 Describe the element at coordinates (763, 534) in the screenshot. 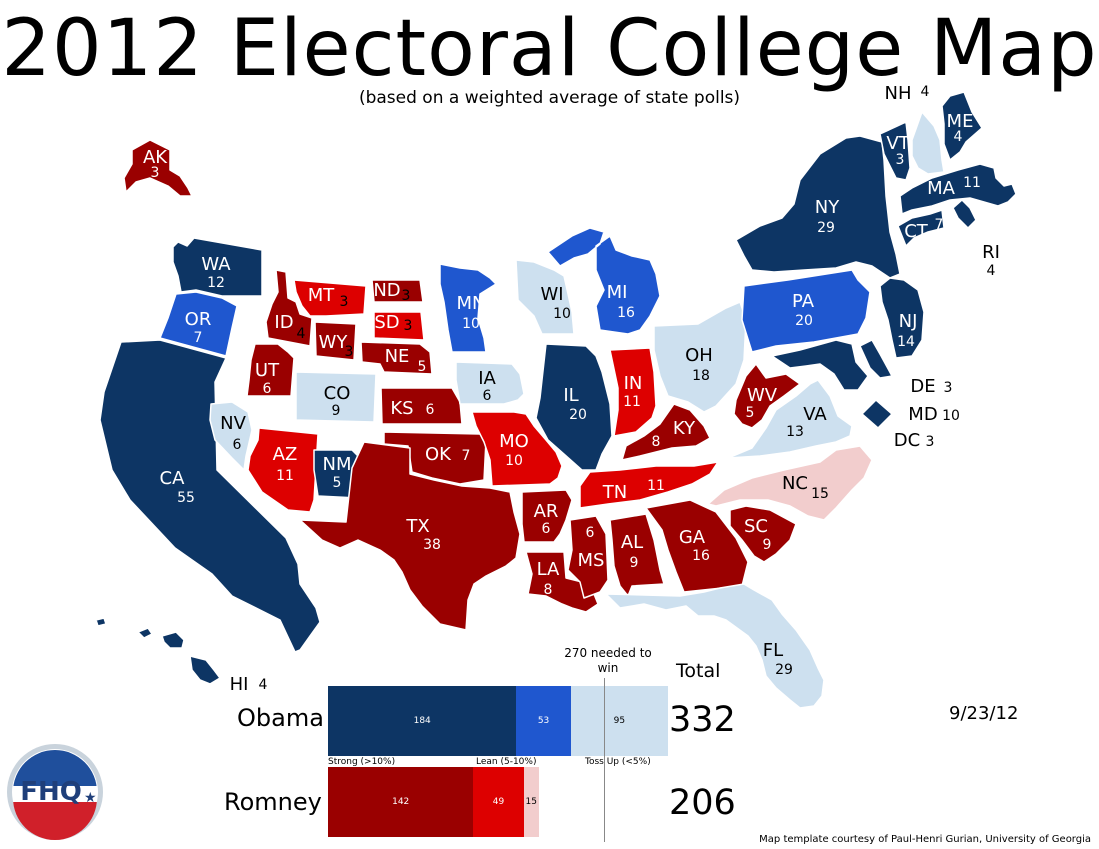

I see `state-sc` at that location.